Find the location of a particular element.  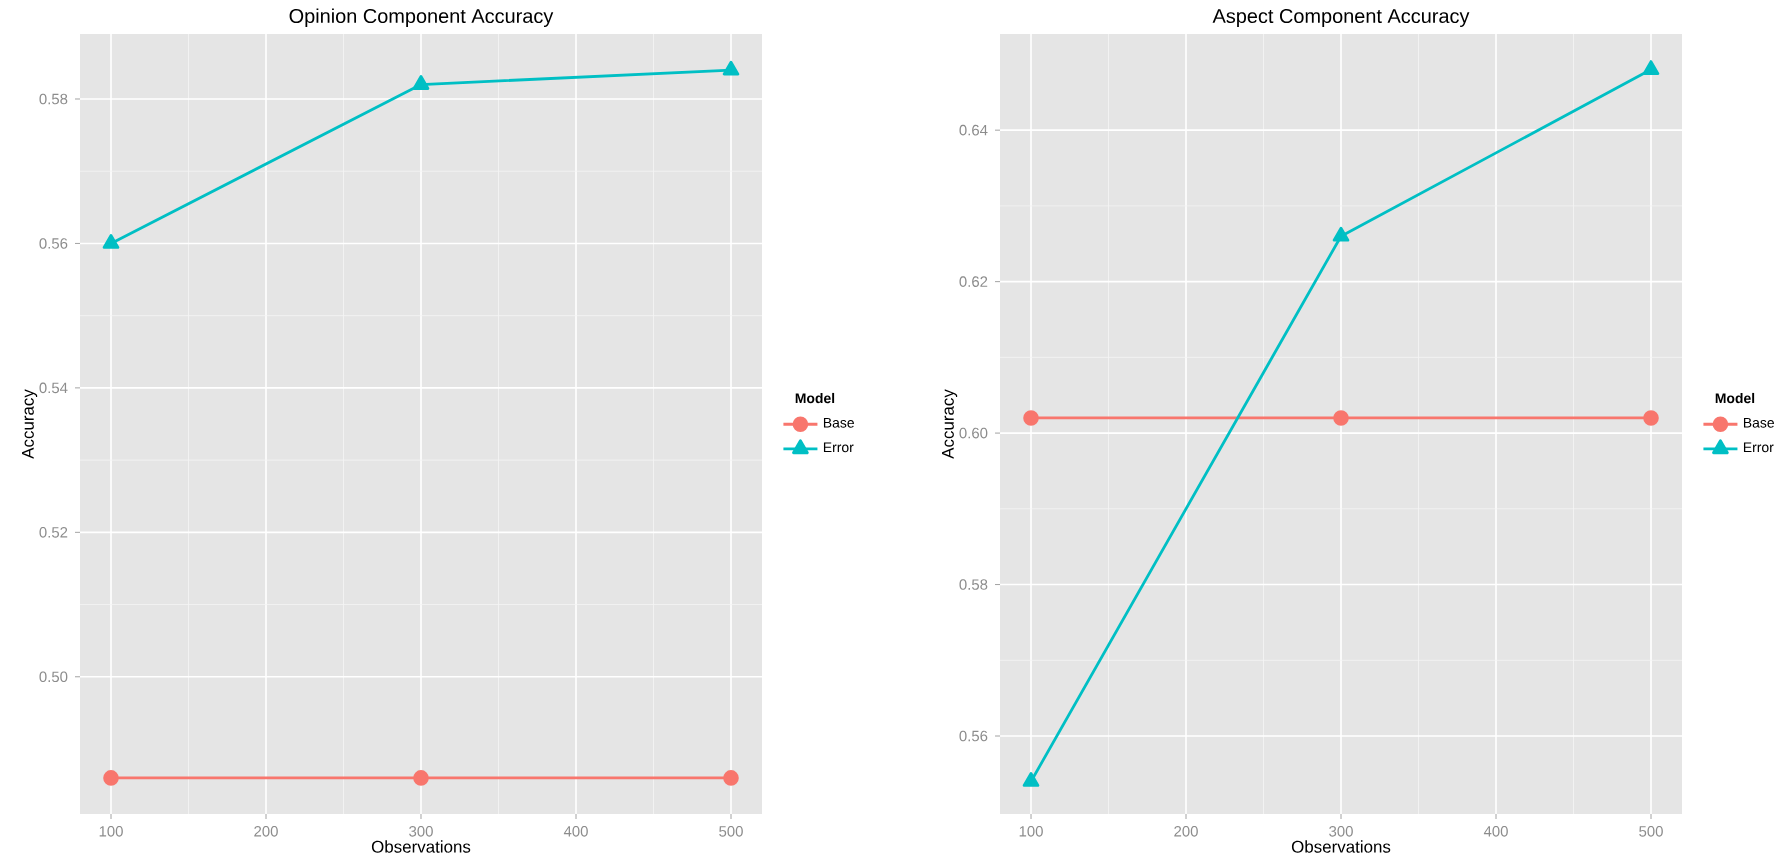

chart-title: Opinion Component Accuracy is located at coordinates (421, 17).